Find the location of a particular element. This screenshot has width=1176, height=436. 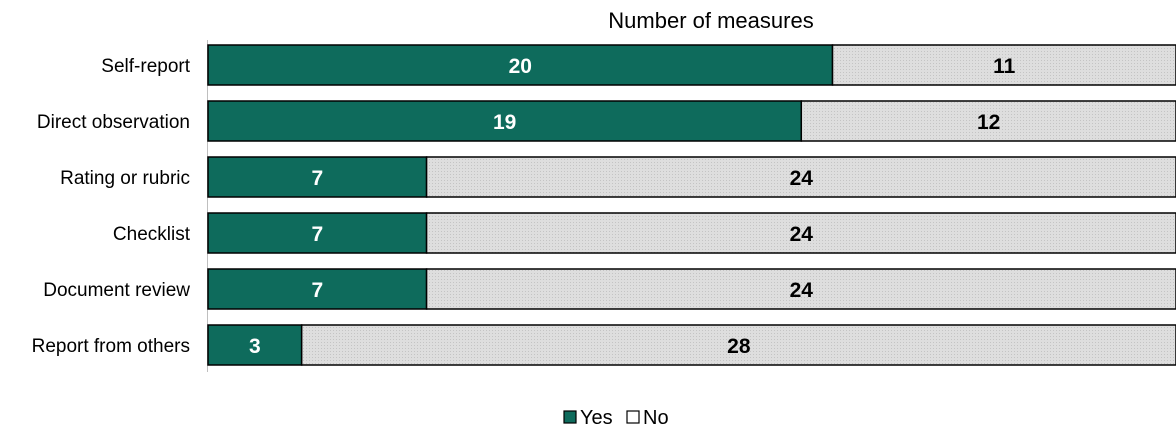

bar-no-report-from-others is located at coordinates (738, 345).